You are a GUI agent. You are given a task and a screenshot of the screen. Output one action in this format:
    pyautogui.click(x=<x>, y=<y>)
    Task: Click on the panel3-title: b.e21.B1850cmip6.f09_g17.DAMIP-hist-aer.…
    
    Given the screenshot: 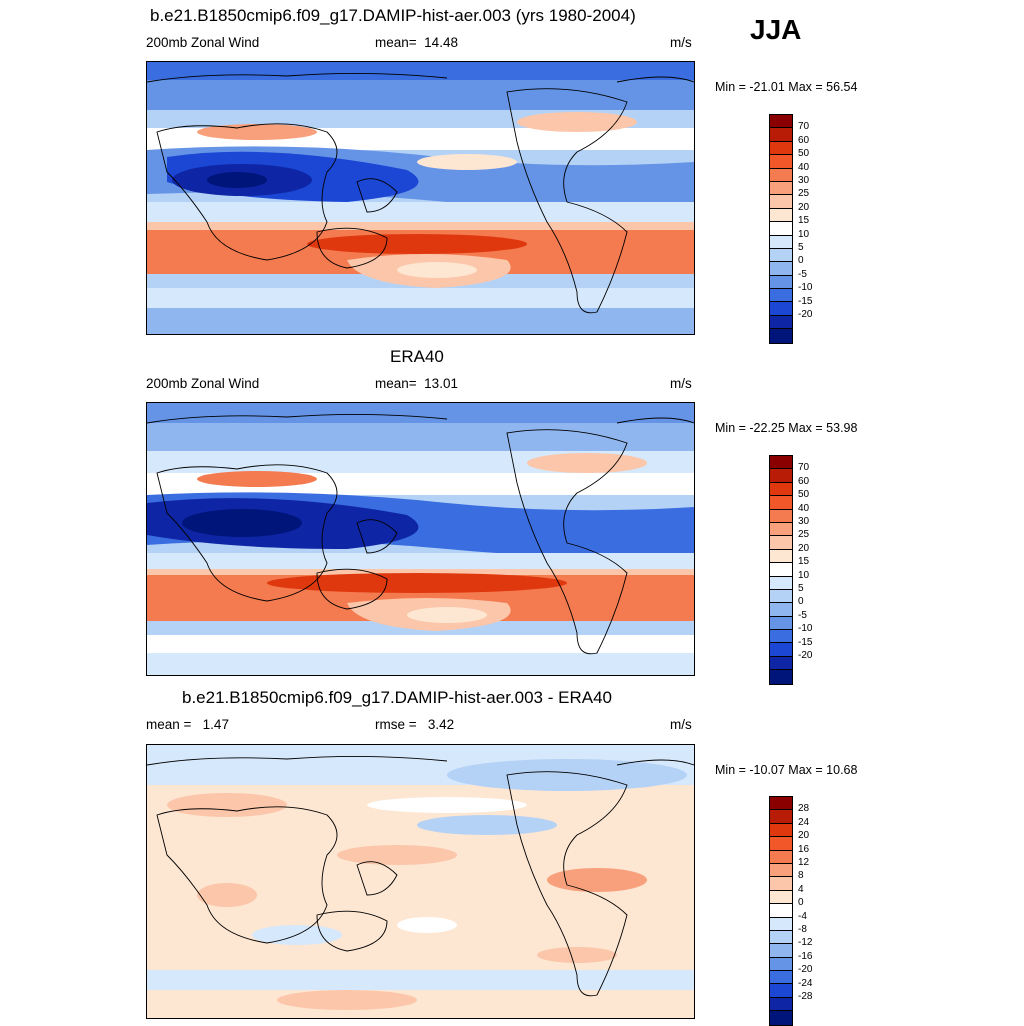 What is the action you would take?
    pyautogui.click(x=397, y=697)
    